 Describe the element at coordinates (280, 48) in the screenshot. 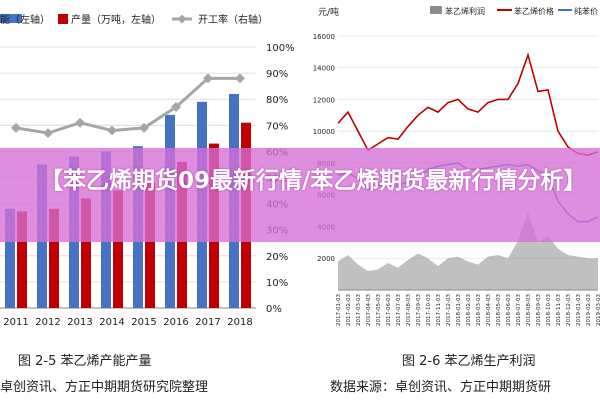

I see `left-y2-tick-label: 100%` at that location.